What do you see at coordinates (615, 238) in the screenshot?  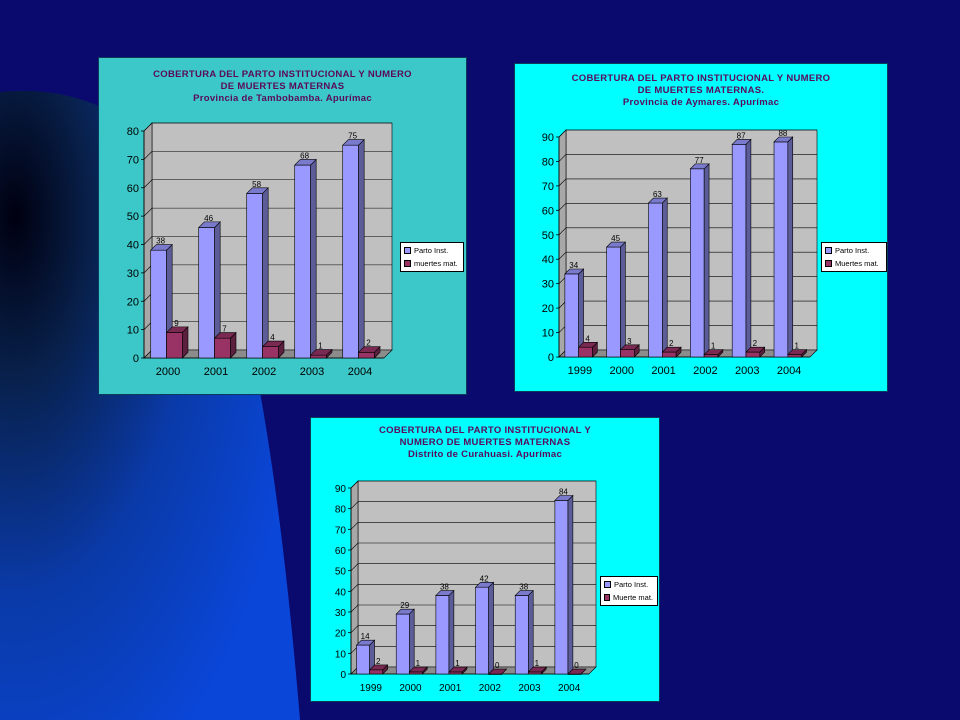 I see `data-label: 45` at bounding box center [615, 238].